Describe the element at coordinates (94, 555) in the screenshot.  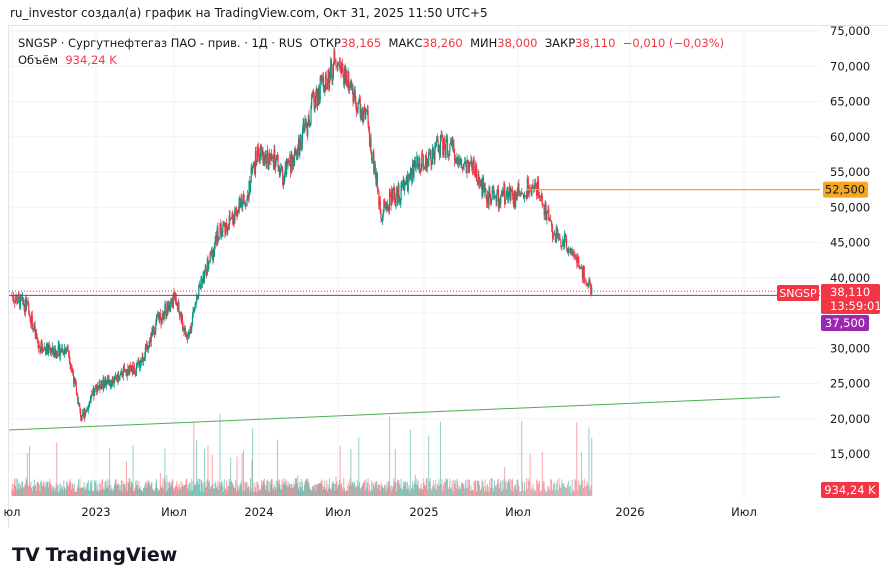
I see `tradingview-logo: 𝗧𝗩 TradingView` at that location.